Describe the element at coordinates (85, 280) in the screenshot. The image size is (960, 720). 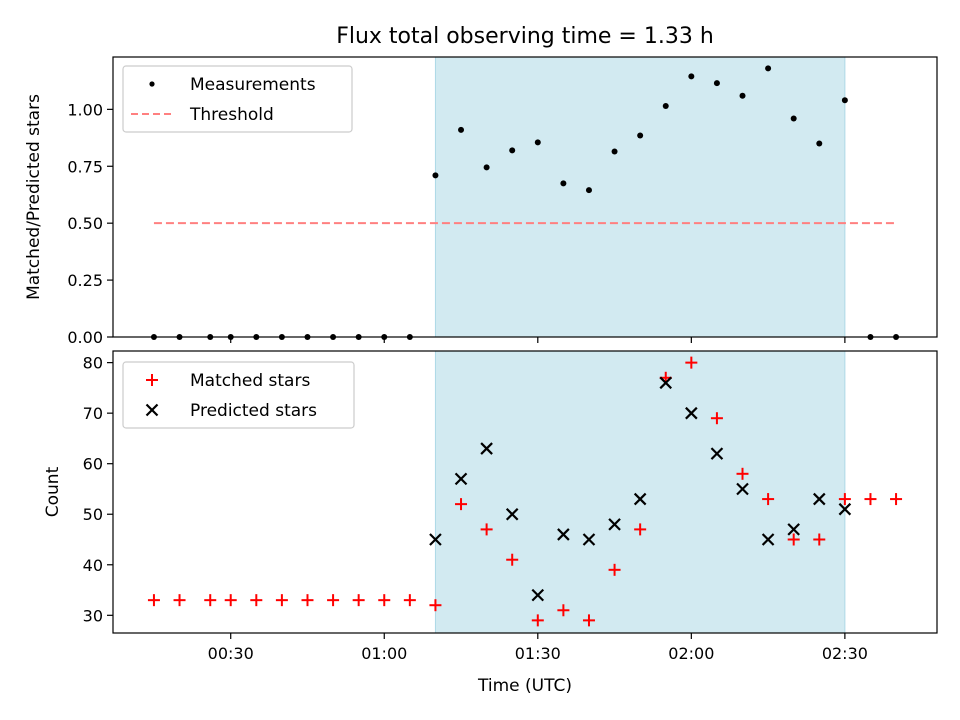
I see `y-tick-label: 0.25` at that location.